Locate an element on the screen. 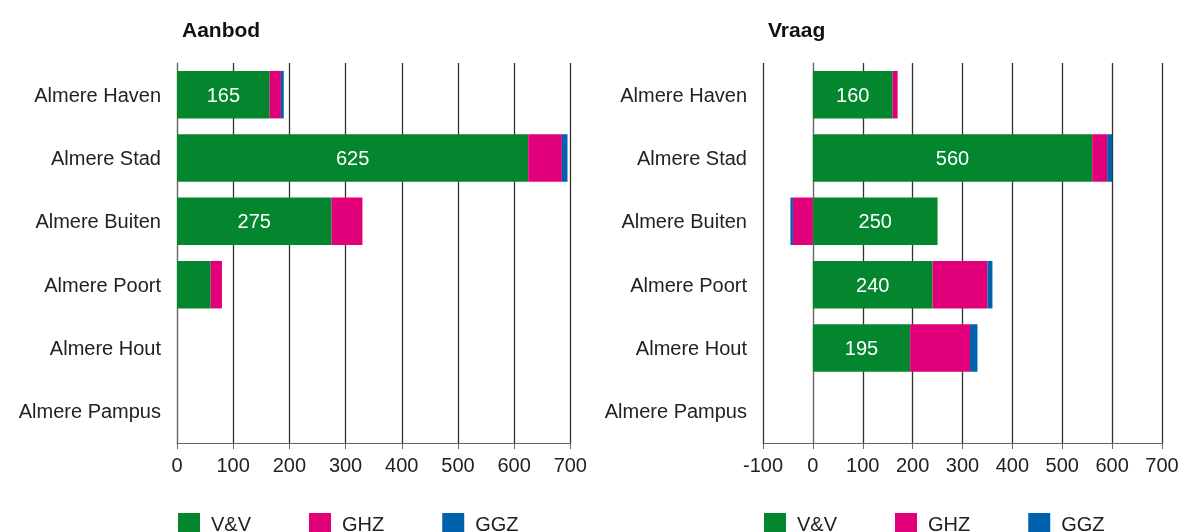 The height and width of the screenshot is (532, 1182). data-label: 240 is located at coordinates (873, 284).